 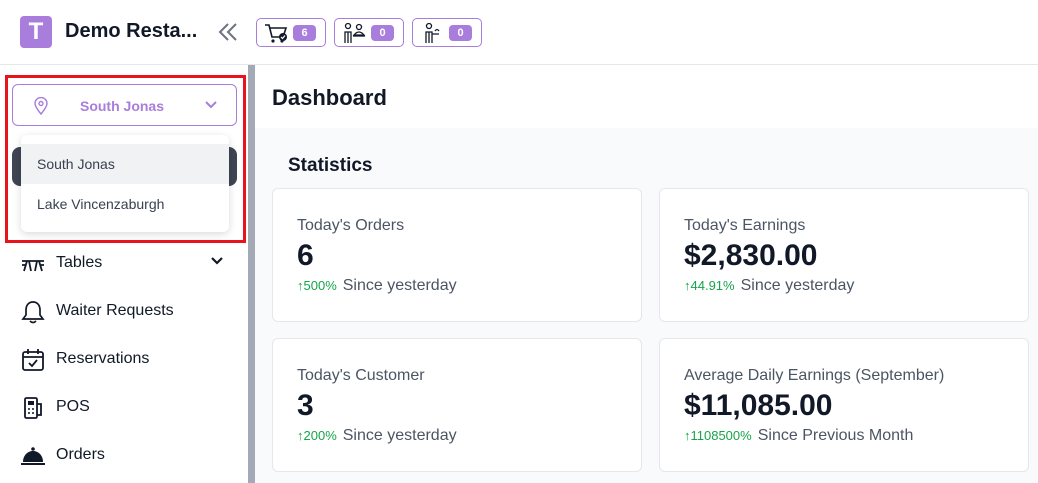 What do you see at coordinates (351, 225) in the screenshot?
I see `stat-label: Today's Orders` at bounding box center [351, 225].